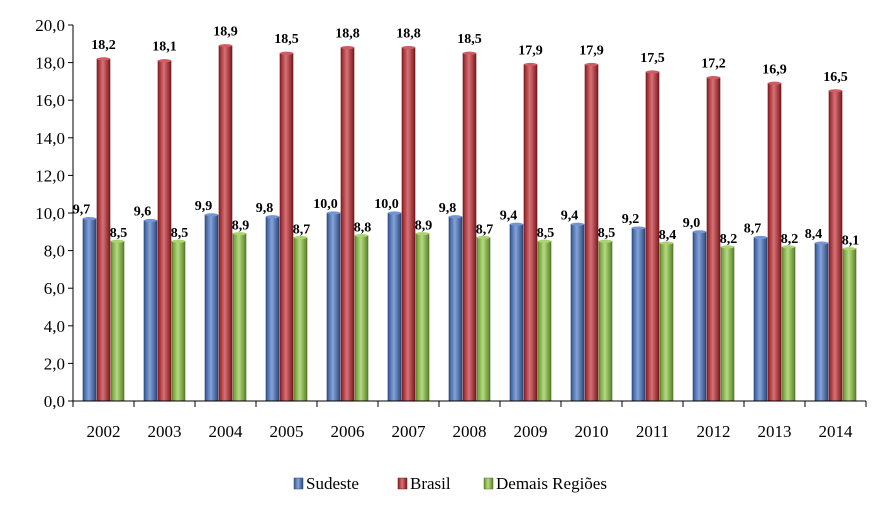  Describe the element at coordinates (287, 431) in the screenshot. I see `x-tick-label: 2005` at that location.